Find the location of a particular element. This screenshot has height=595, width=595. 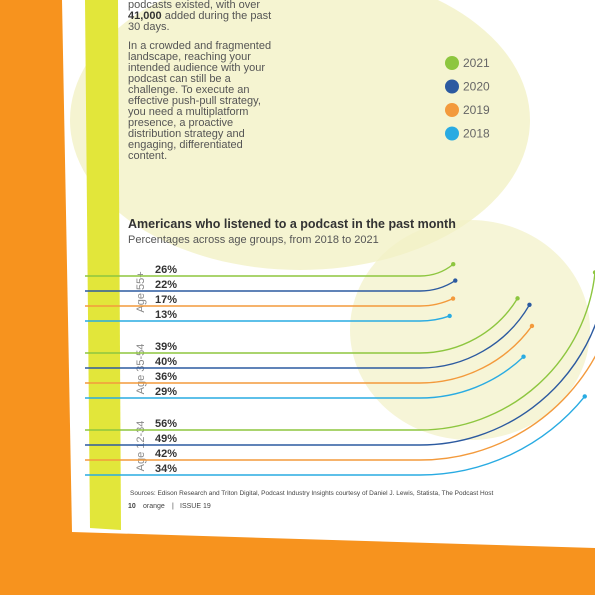

legend-label: 2018 is located at coordinates (476, 134).